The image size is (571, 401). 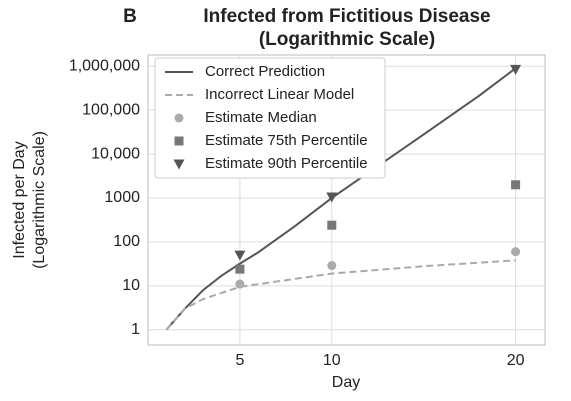 I want to click on x-tick-label: 5, so click(x=239, y=360).